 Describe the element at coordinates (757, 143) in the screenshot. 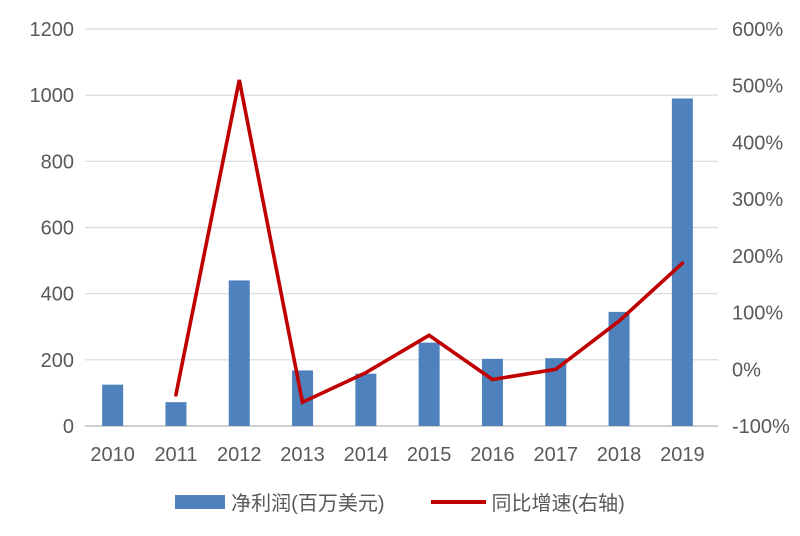

I see `right-axis-tick-400%: 400%` at that location.